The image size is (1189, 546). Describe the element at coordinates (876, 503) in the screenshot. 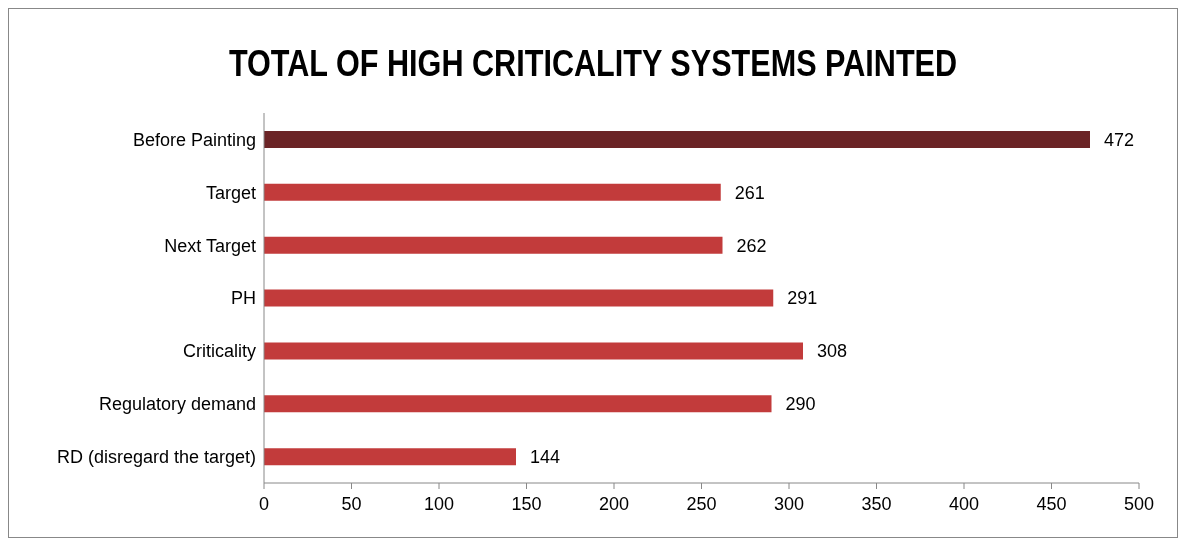

I see `x-tick-label: 350` at that location.